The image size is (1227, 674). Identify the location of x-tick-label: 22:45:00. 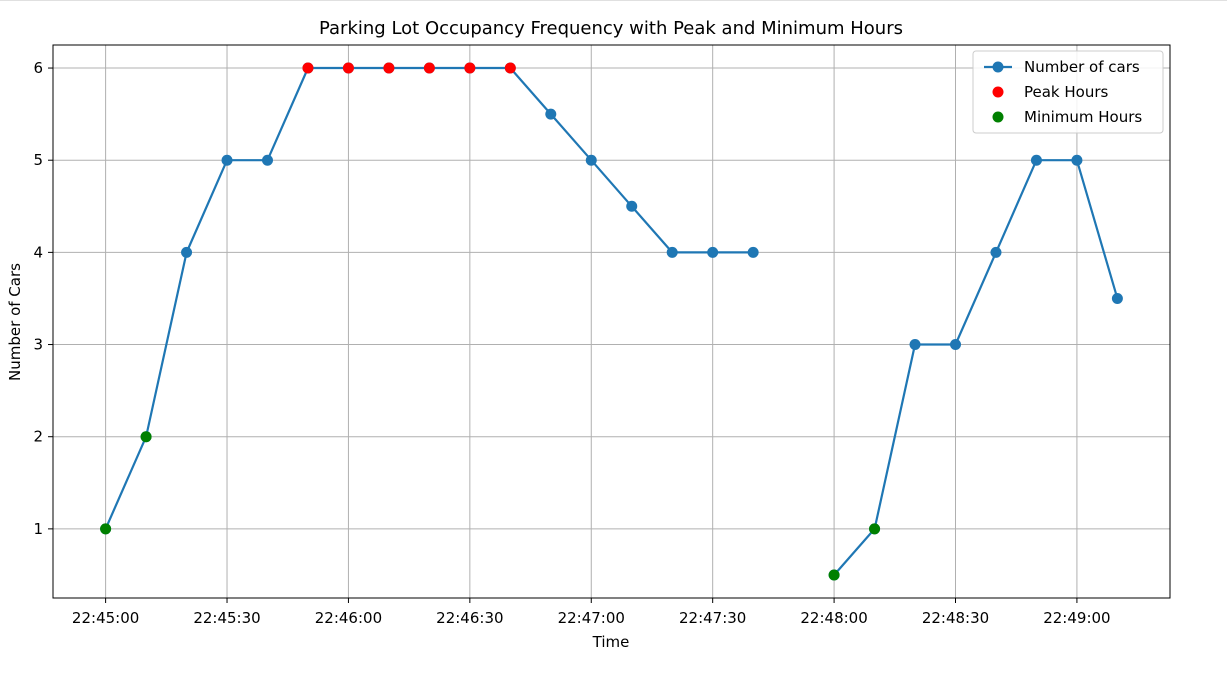
(105, 618).